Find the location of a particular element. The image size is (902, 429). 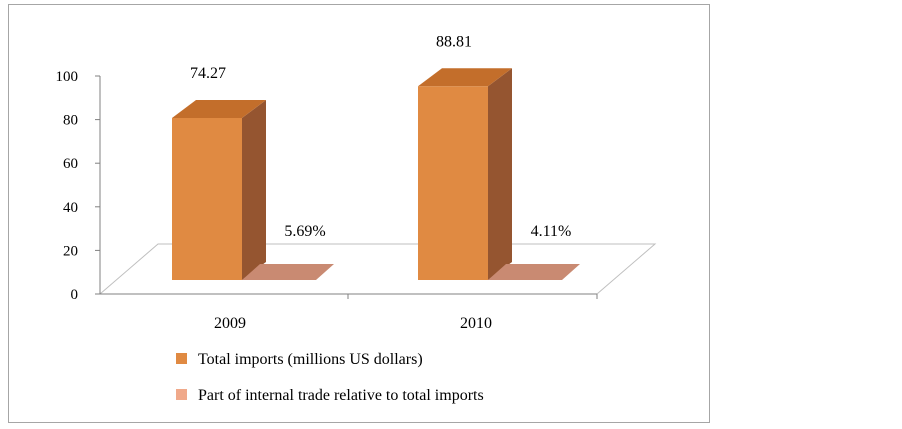

y-tick-label: 100 is located at coordinates (67, 77).